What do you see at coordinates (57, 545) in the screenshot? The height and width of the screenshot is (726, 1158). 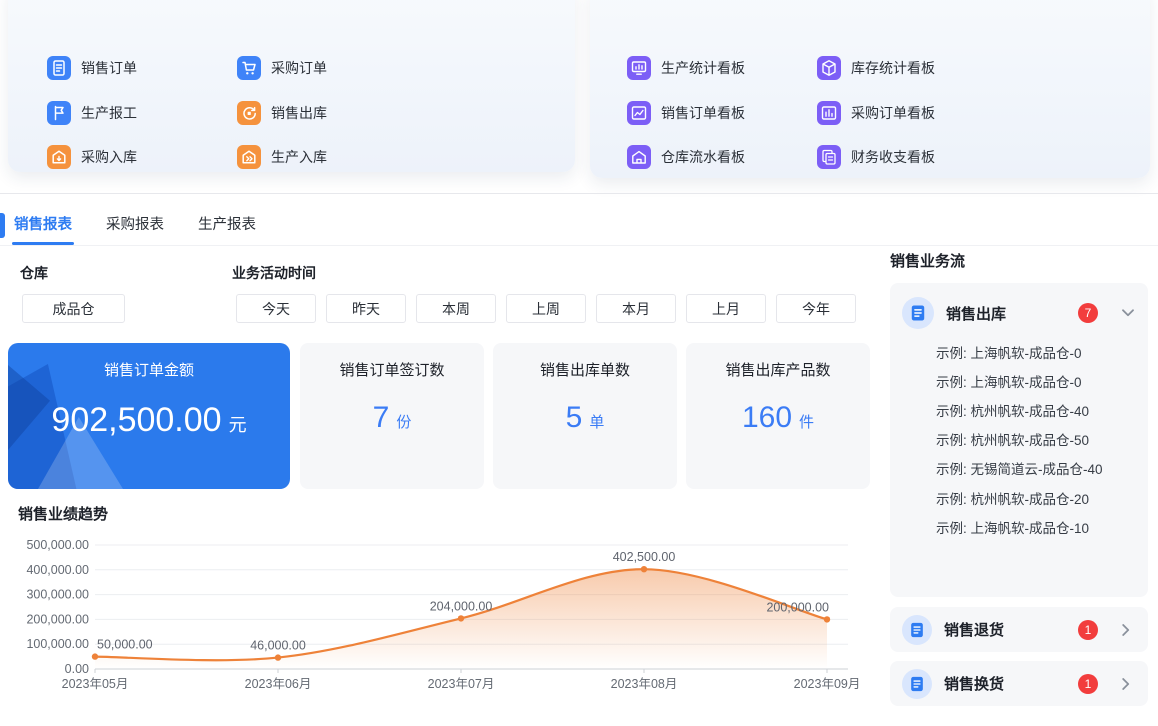 I see `svg-text: 500,000.00` at bounding box center [57, 545].